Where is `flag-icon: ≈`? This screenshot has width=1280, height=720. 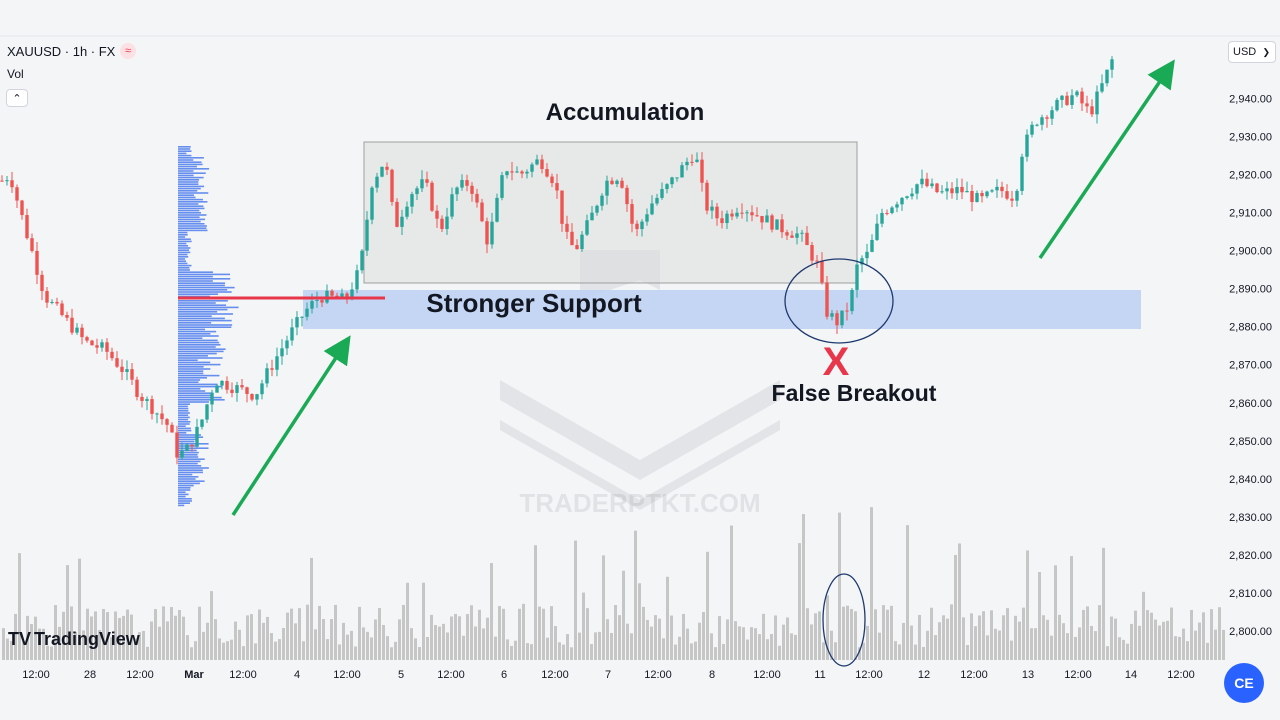
flag-icon: ≈ is located at coordinates (128, 51).